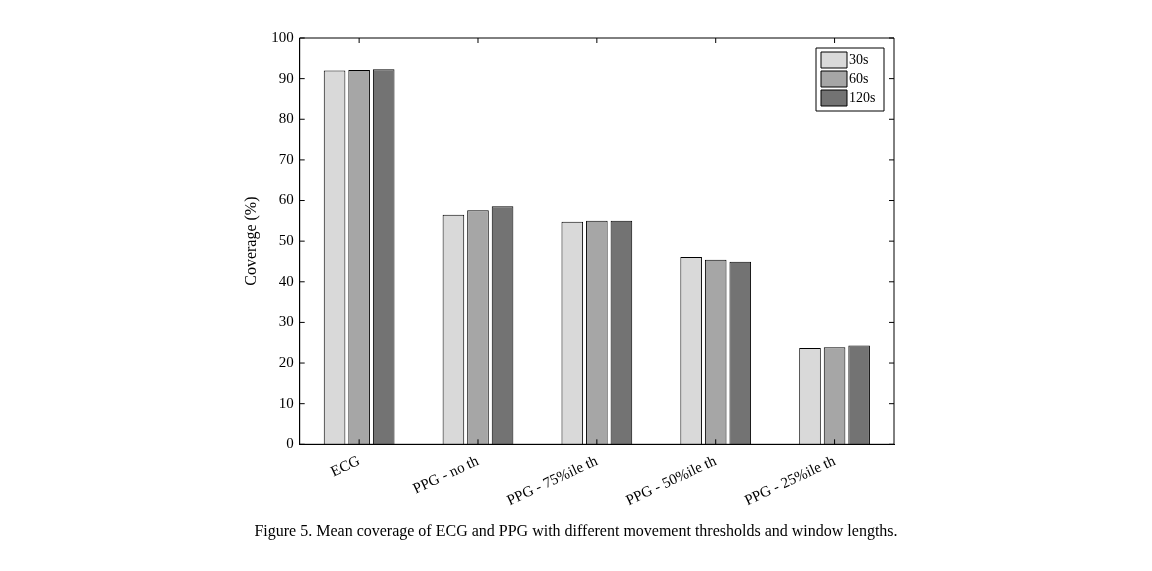 The image size is (1152, 571). I want to click on x-tick-label: PPG - no th, so click(446, 474).